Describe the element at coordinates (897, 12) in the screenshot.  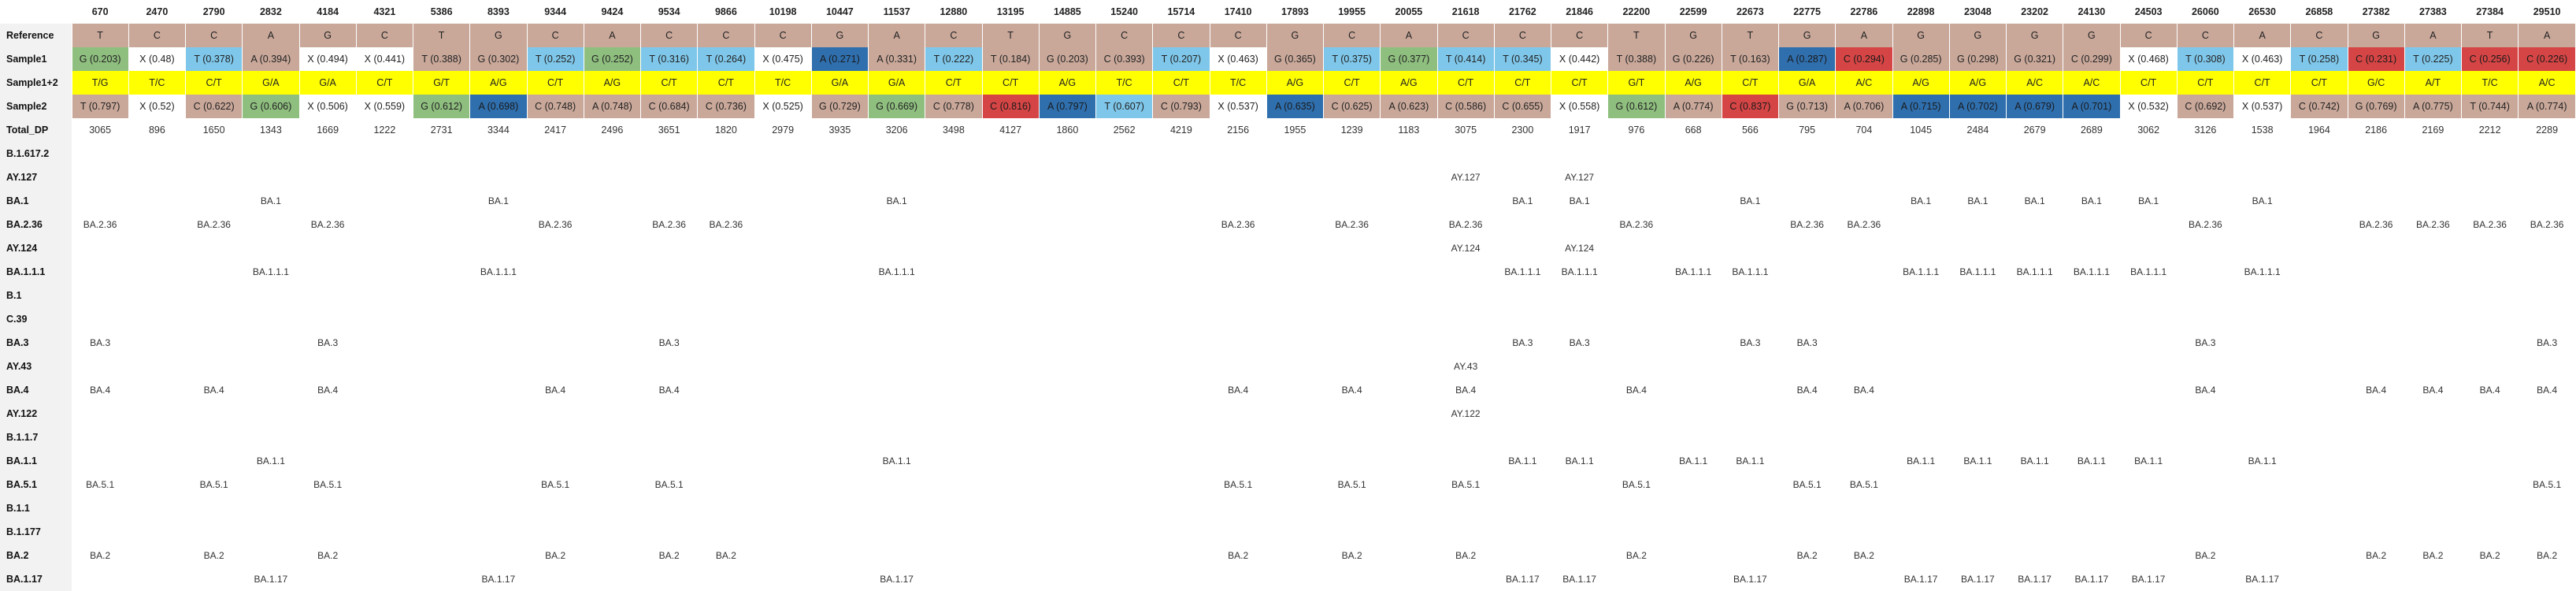
I see `position-header: 11537` at that location.